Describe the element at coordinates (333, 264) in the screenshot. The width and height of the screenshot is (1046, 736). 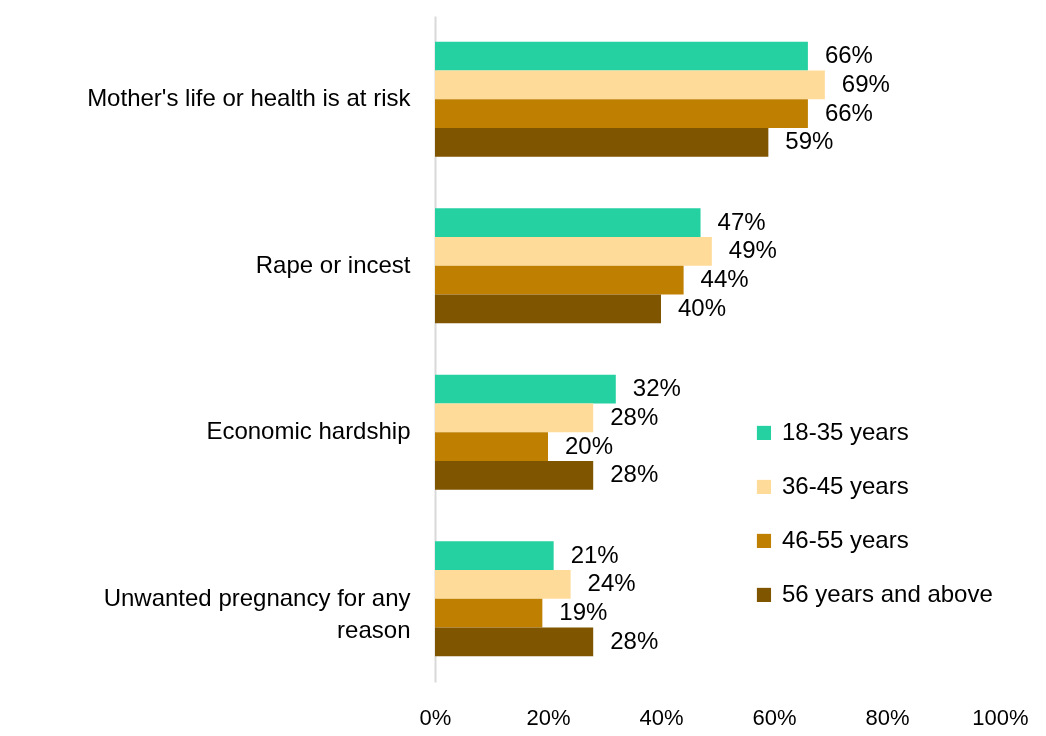
I see `y-tick-label: Rape or incest` at that location.